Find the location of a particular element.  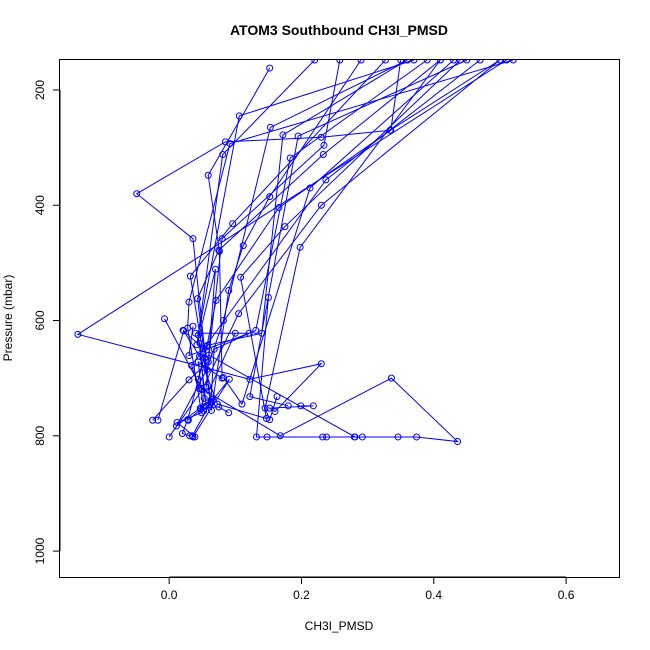

y-tick-label: 400 is located at coordinates (40, 205).